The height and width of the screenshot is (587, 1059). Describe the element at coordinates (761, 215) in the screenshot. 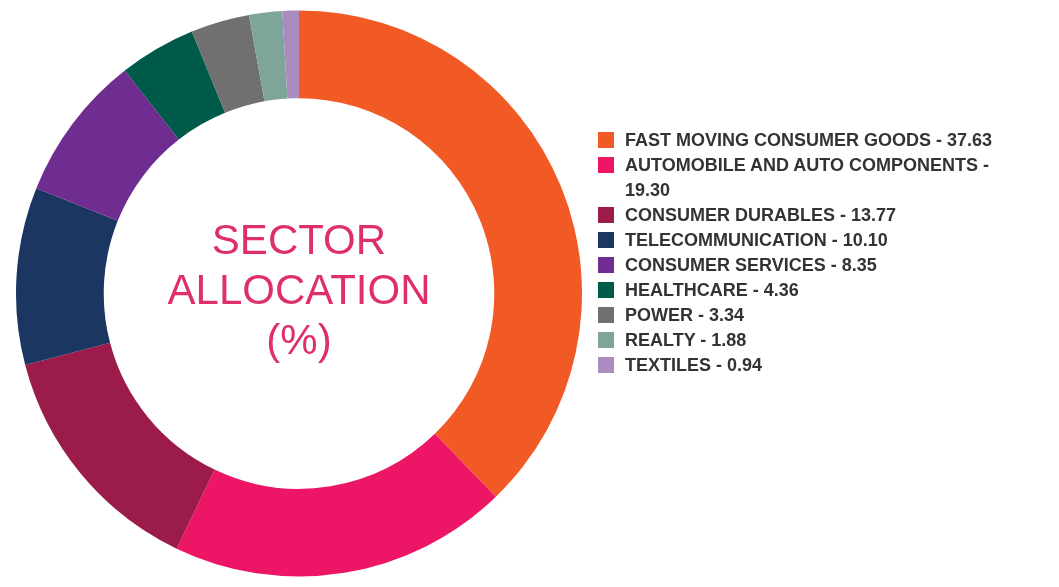

I see `legend-label: CONSUMER DURABLES - 13.77` at that location.